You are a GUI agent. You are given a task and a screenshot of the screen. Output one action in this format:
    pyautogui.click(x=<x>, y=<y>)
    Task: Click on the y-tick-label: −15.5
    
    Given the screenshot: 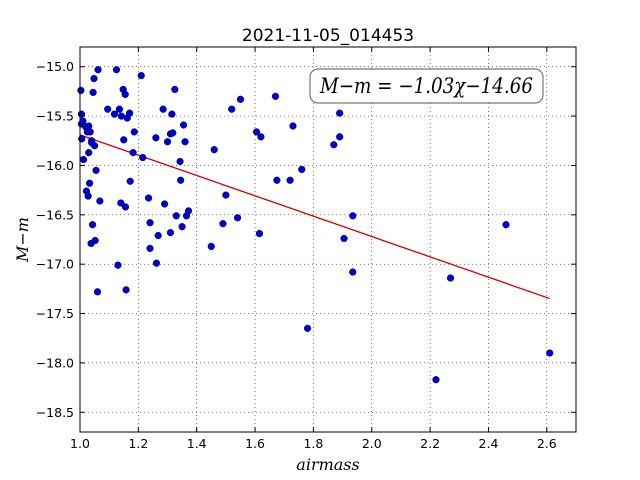 What is the action you would take?
    pyautogui.click(x=55, y=116)
    